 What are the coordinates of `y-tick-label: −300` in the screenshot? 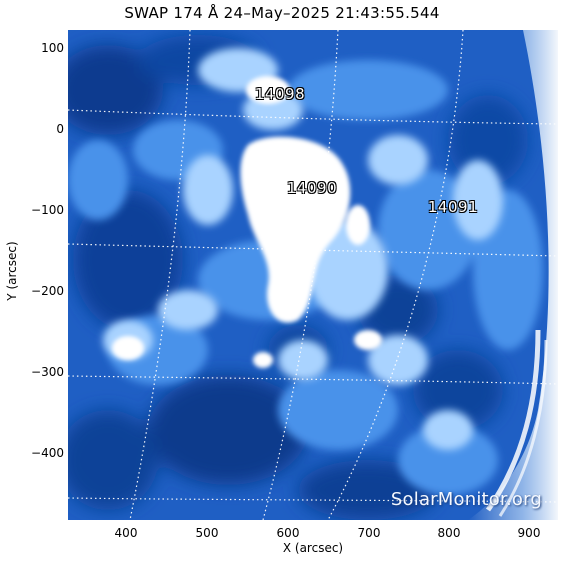 It's located at (47, 372).